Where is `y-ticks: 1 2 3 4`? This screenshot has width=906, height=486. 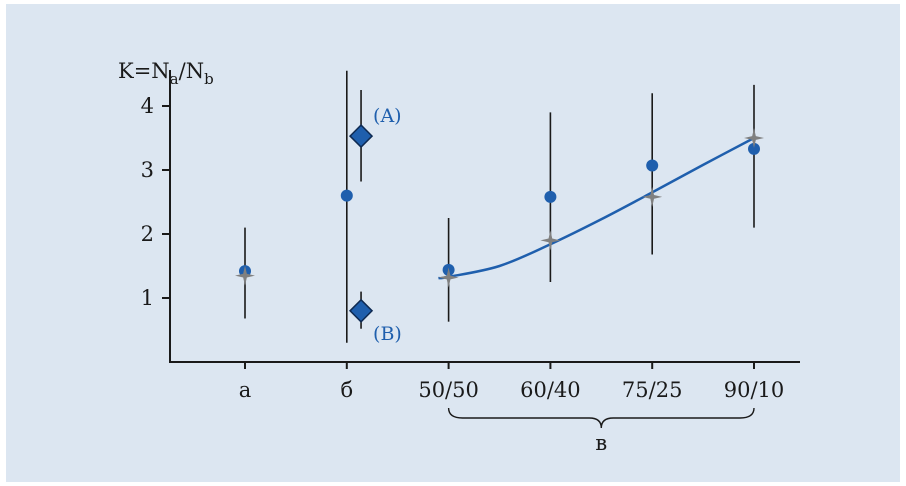
y-ticks: 1 2 3 4 is located at coordinates (155, 202).